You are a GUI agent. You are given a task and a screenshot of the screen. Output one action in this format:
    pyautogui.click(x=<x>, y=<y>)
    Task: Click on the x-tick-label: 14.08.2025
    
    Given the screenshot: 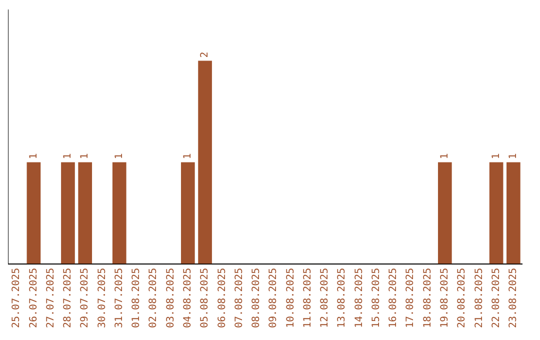 What is the action you would take?
    pyautogui.click(x=359, y=298)
    